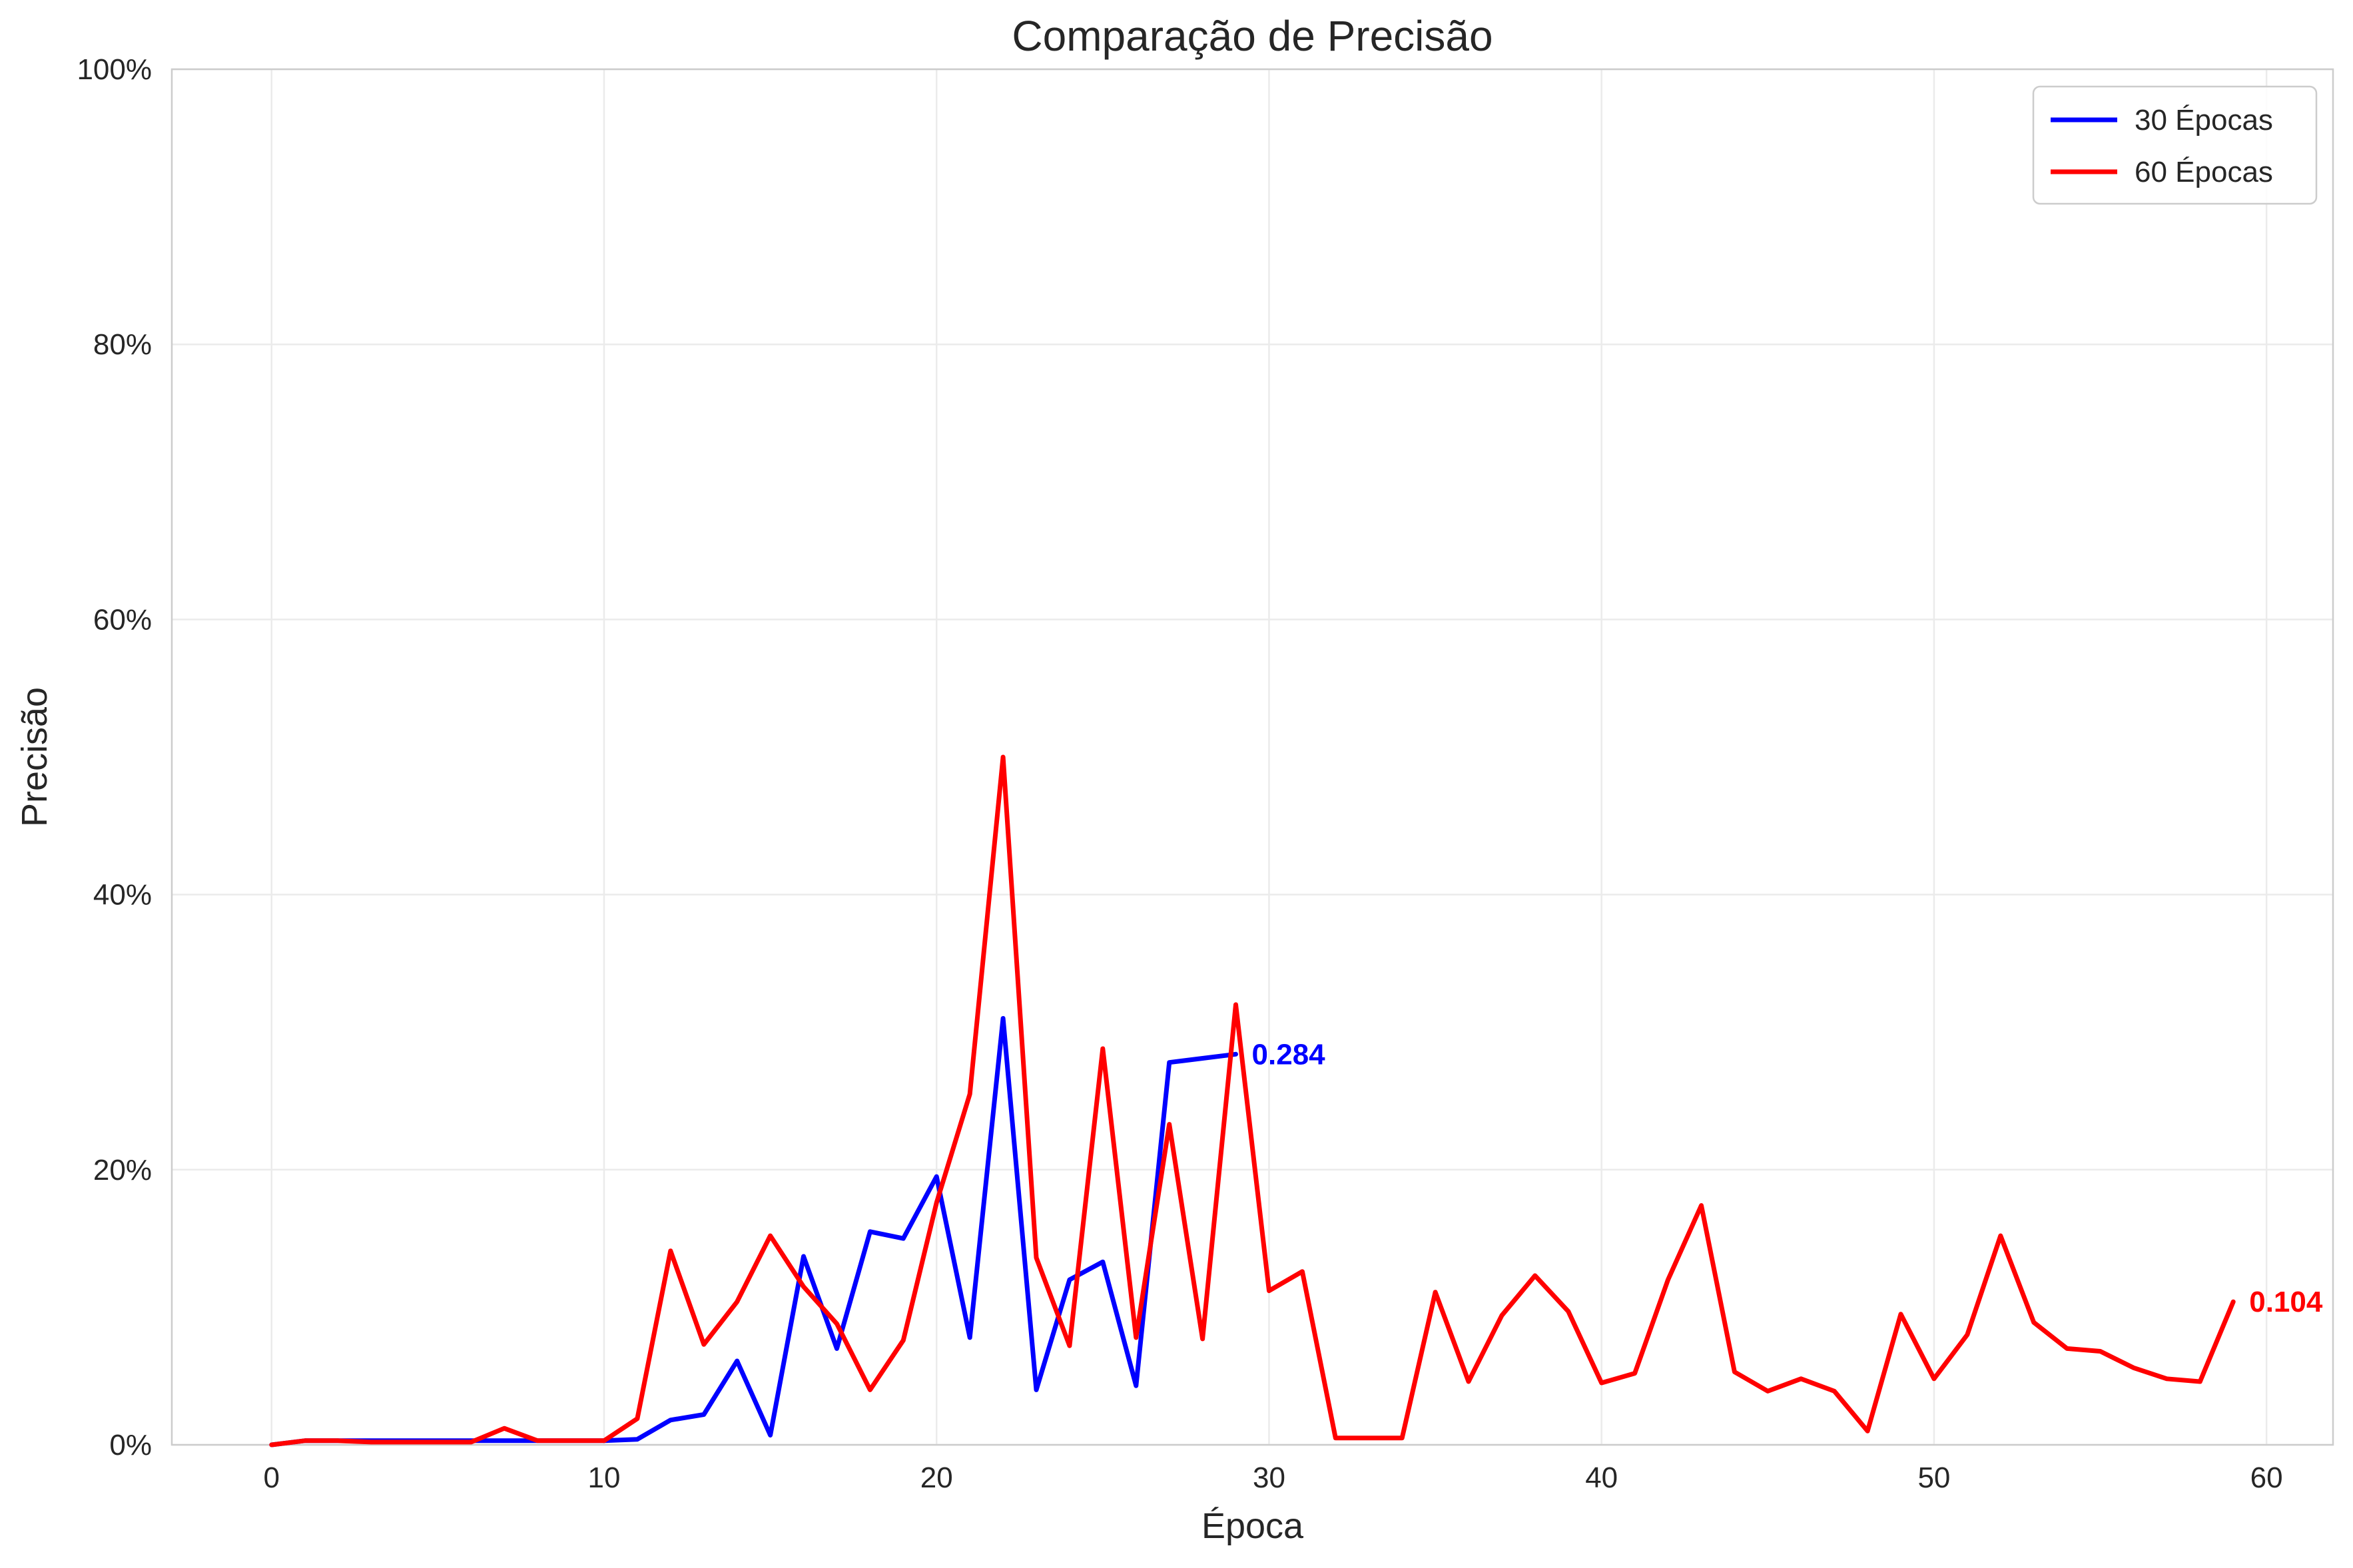 This screenshot has height=1568, width=2353. What do you see at coordinates (1933, 1477) in the screenshot?
I see `x-tick-label: 50` at bounding box center [1933, 1477].